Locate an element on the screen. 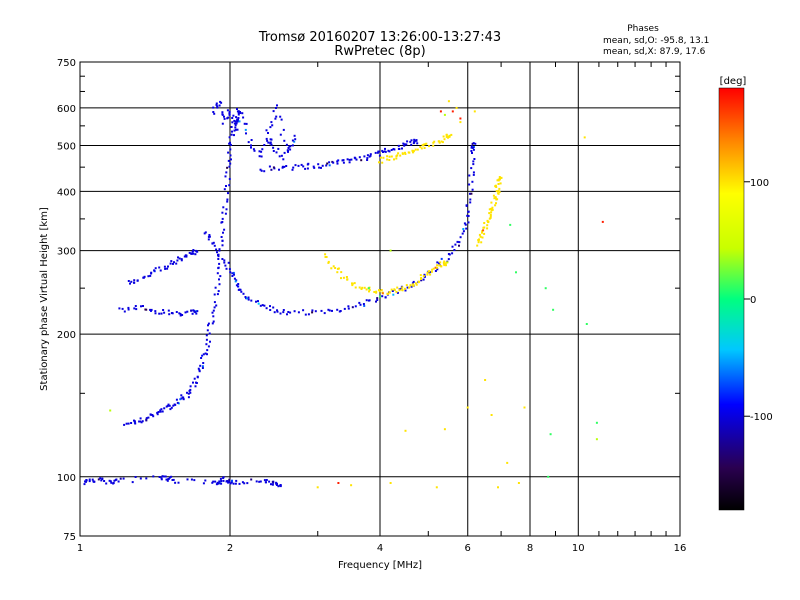  x-tick-label: 1 is located at coordinates (80, 548).